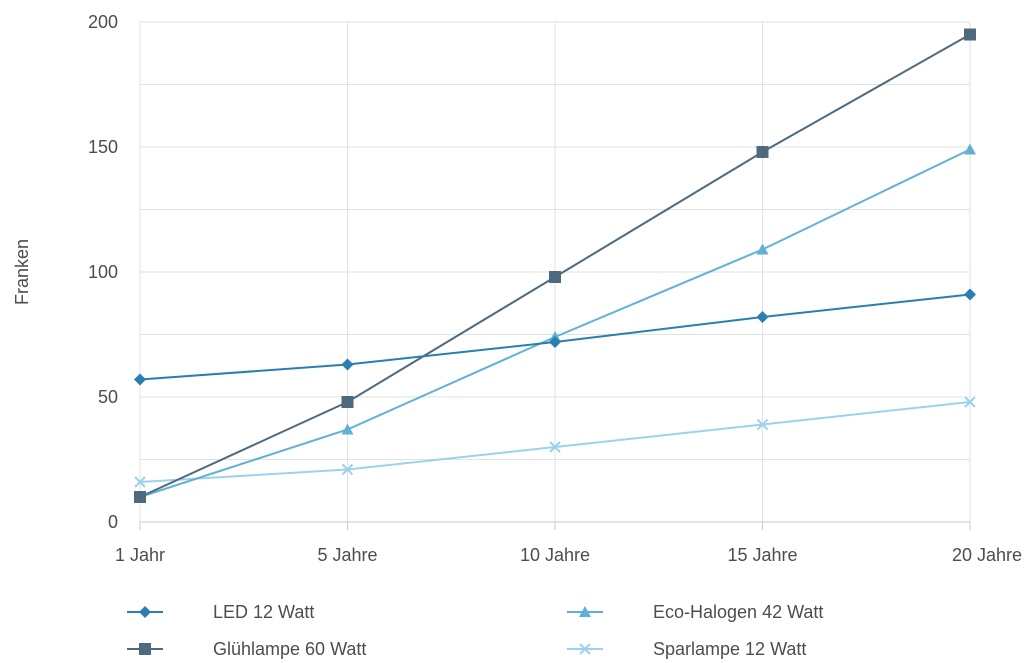 Image resolution: width=1027 pixels, height=663 pixels. Describe the element at coordinates (103, 147) in the screenshot. I see `y-tick-label: 150` at that location.